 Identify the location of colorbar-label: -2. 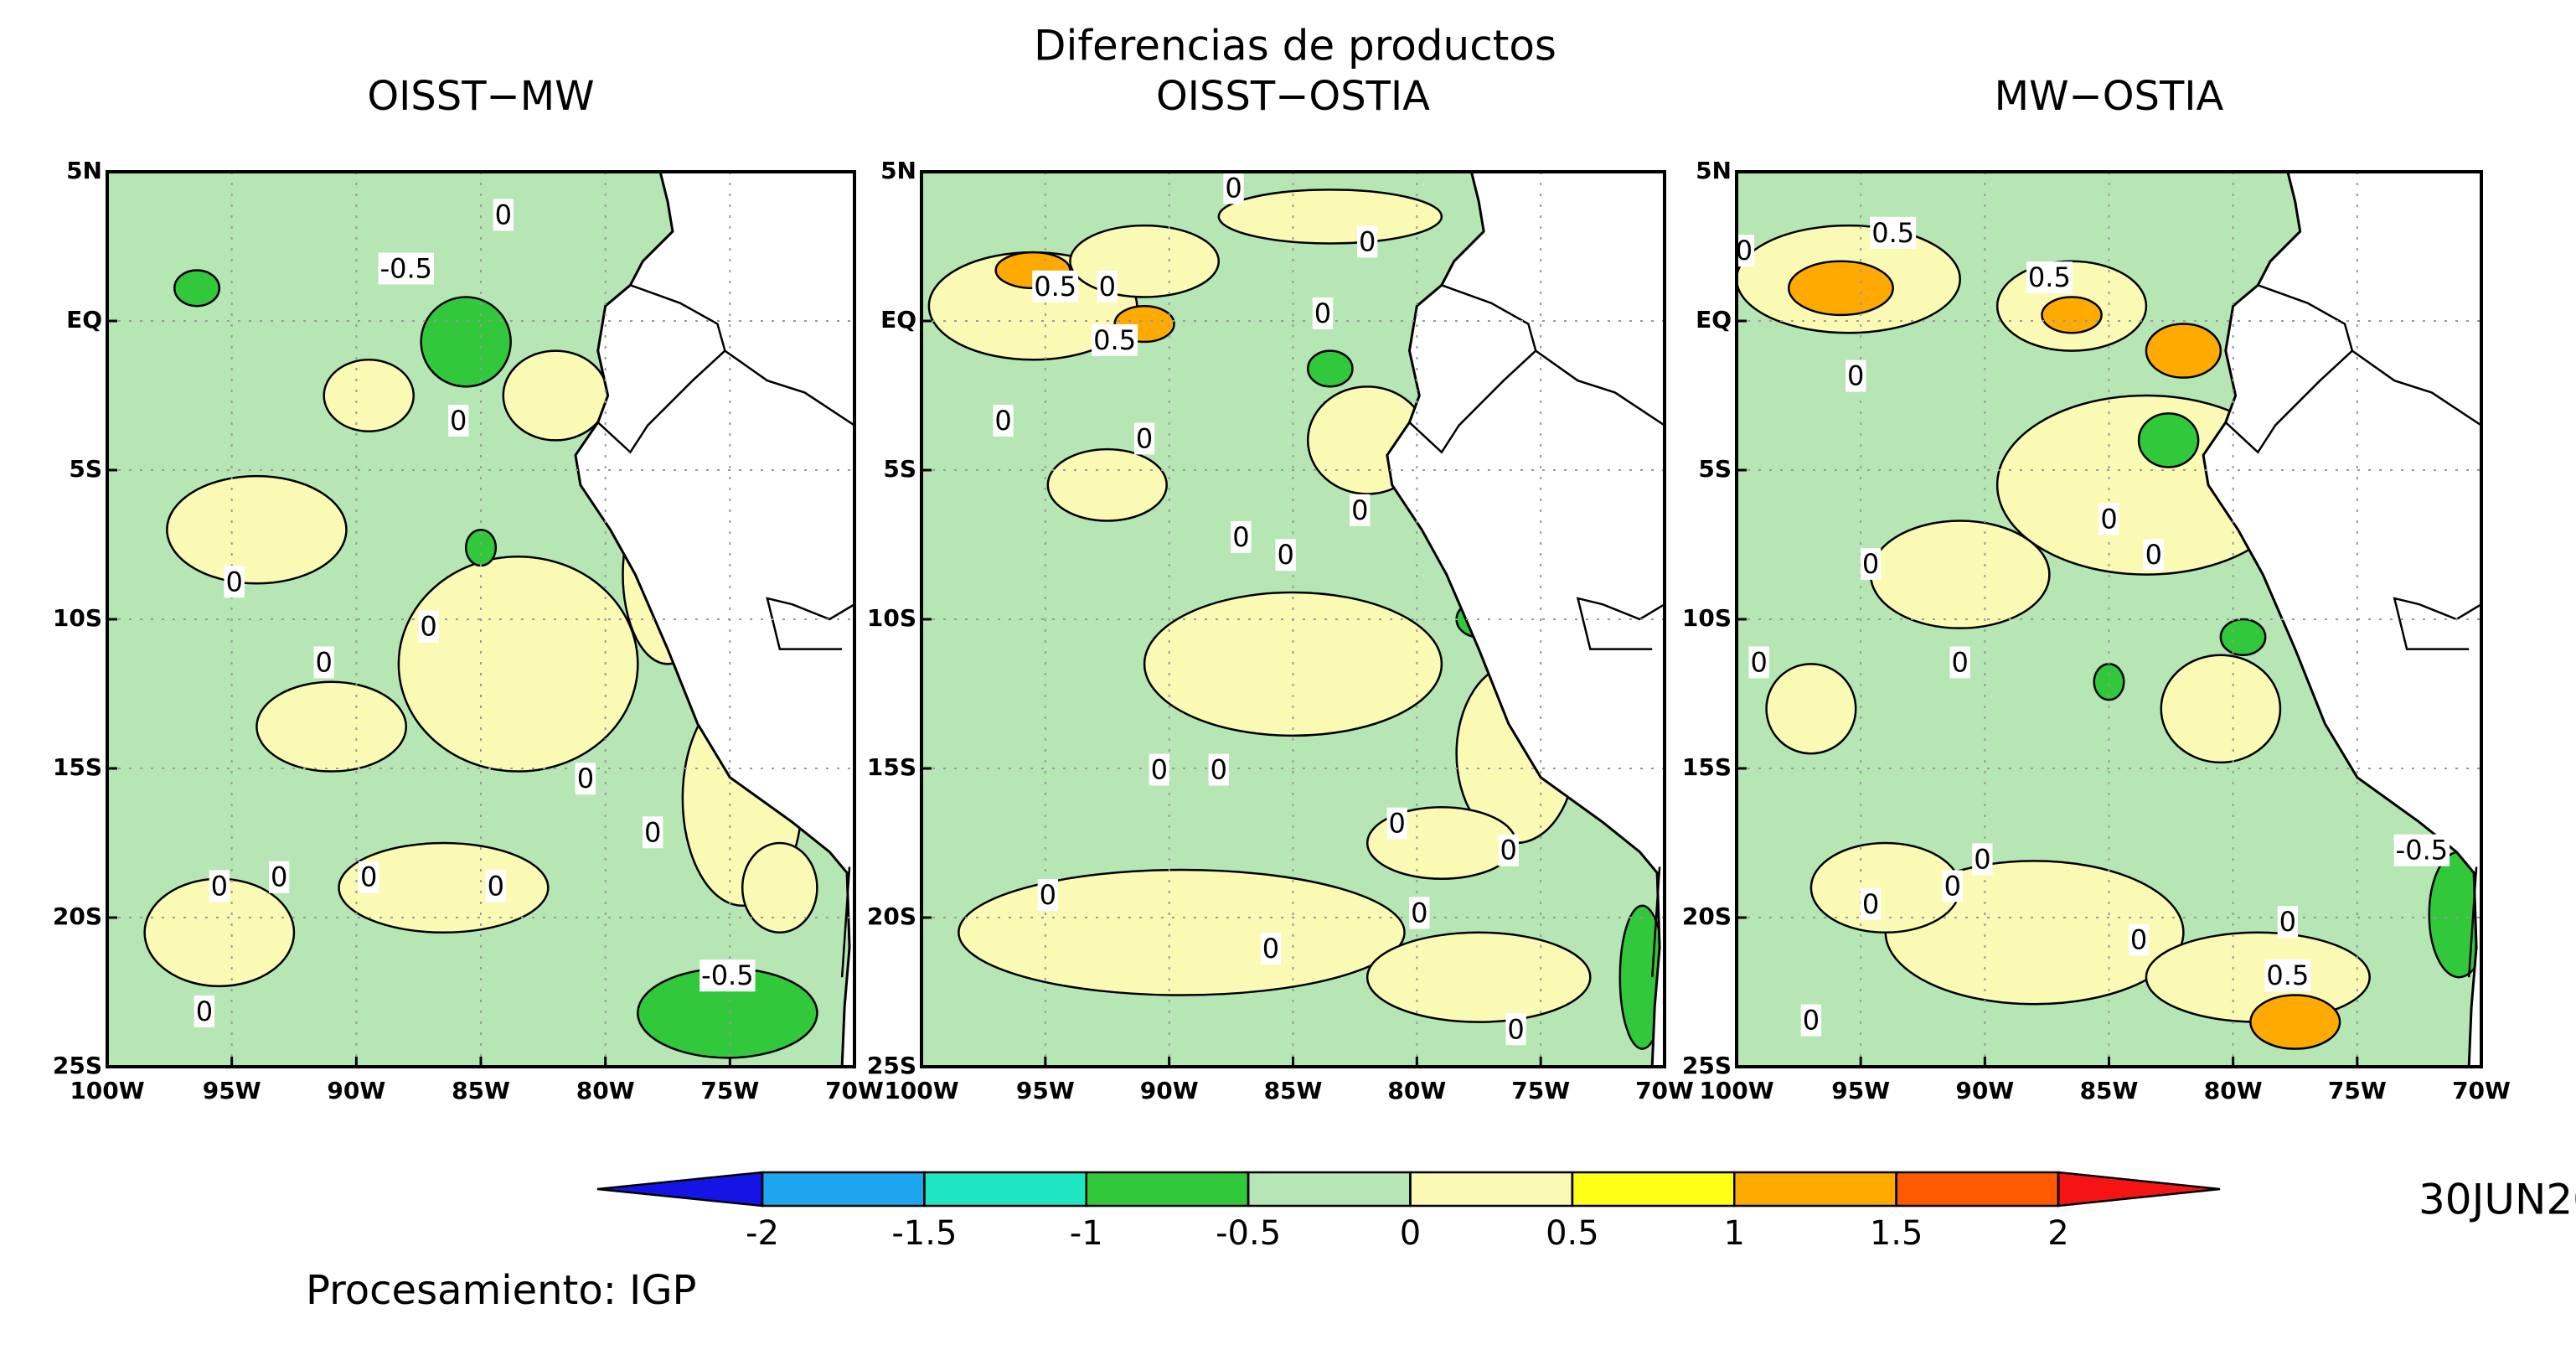
(762, 1233).